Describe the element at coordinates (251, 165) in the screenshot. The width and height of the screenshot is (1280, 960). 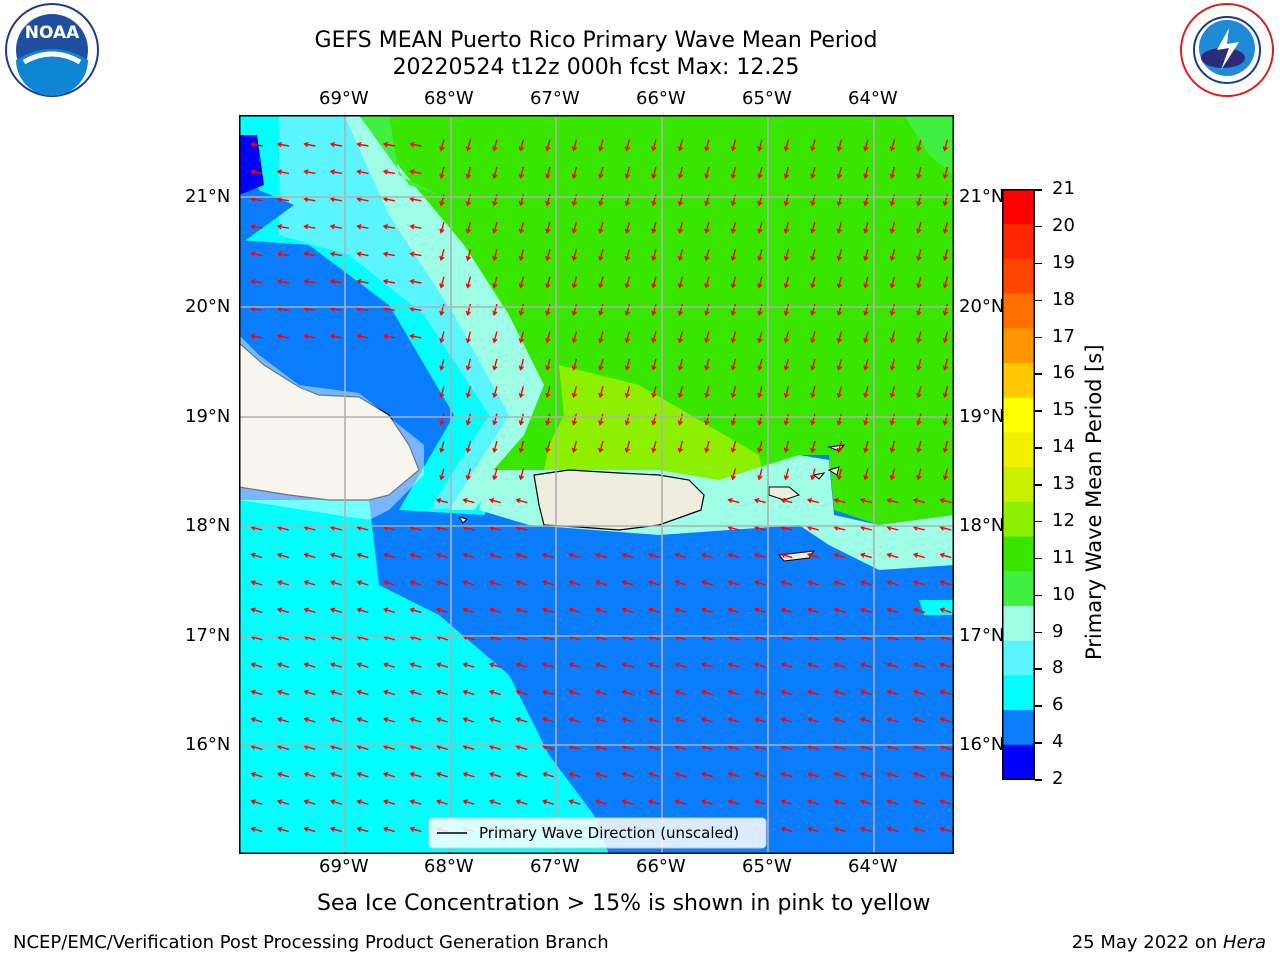
I see `band-2-4-west-edge` at that location.